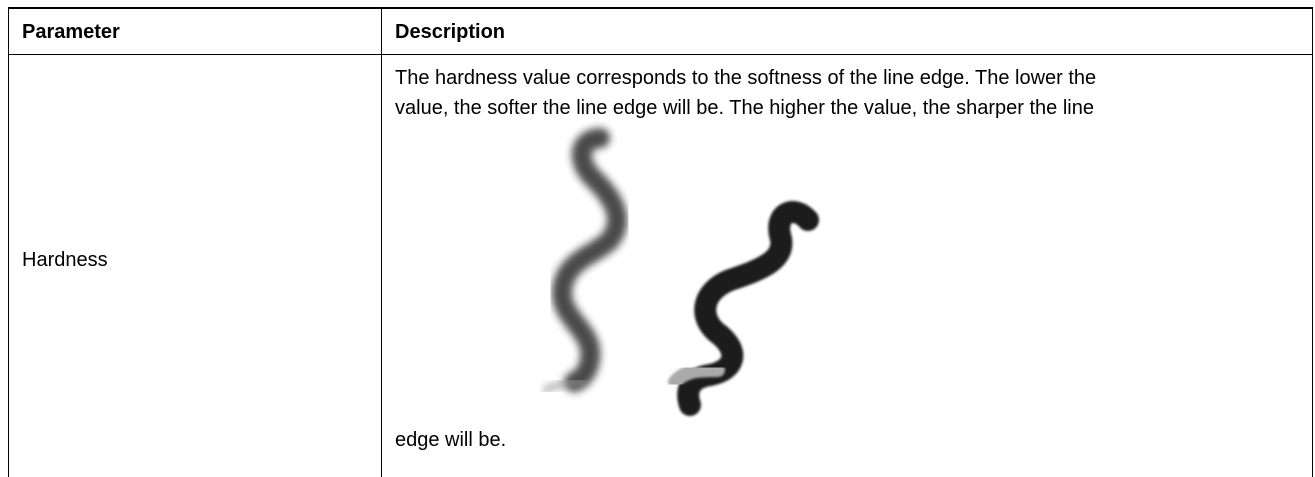 The image size is (1315, 477). I want to click on description-line: edge will be., so click(451, 440).